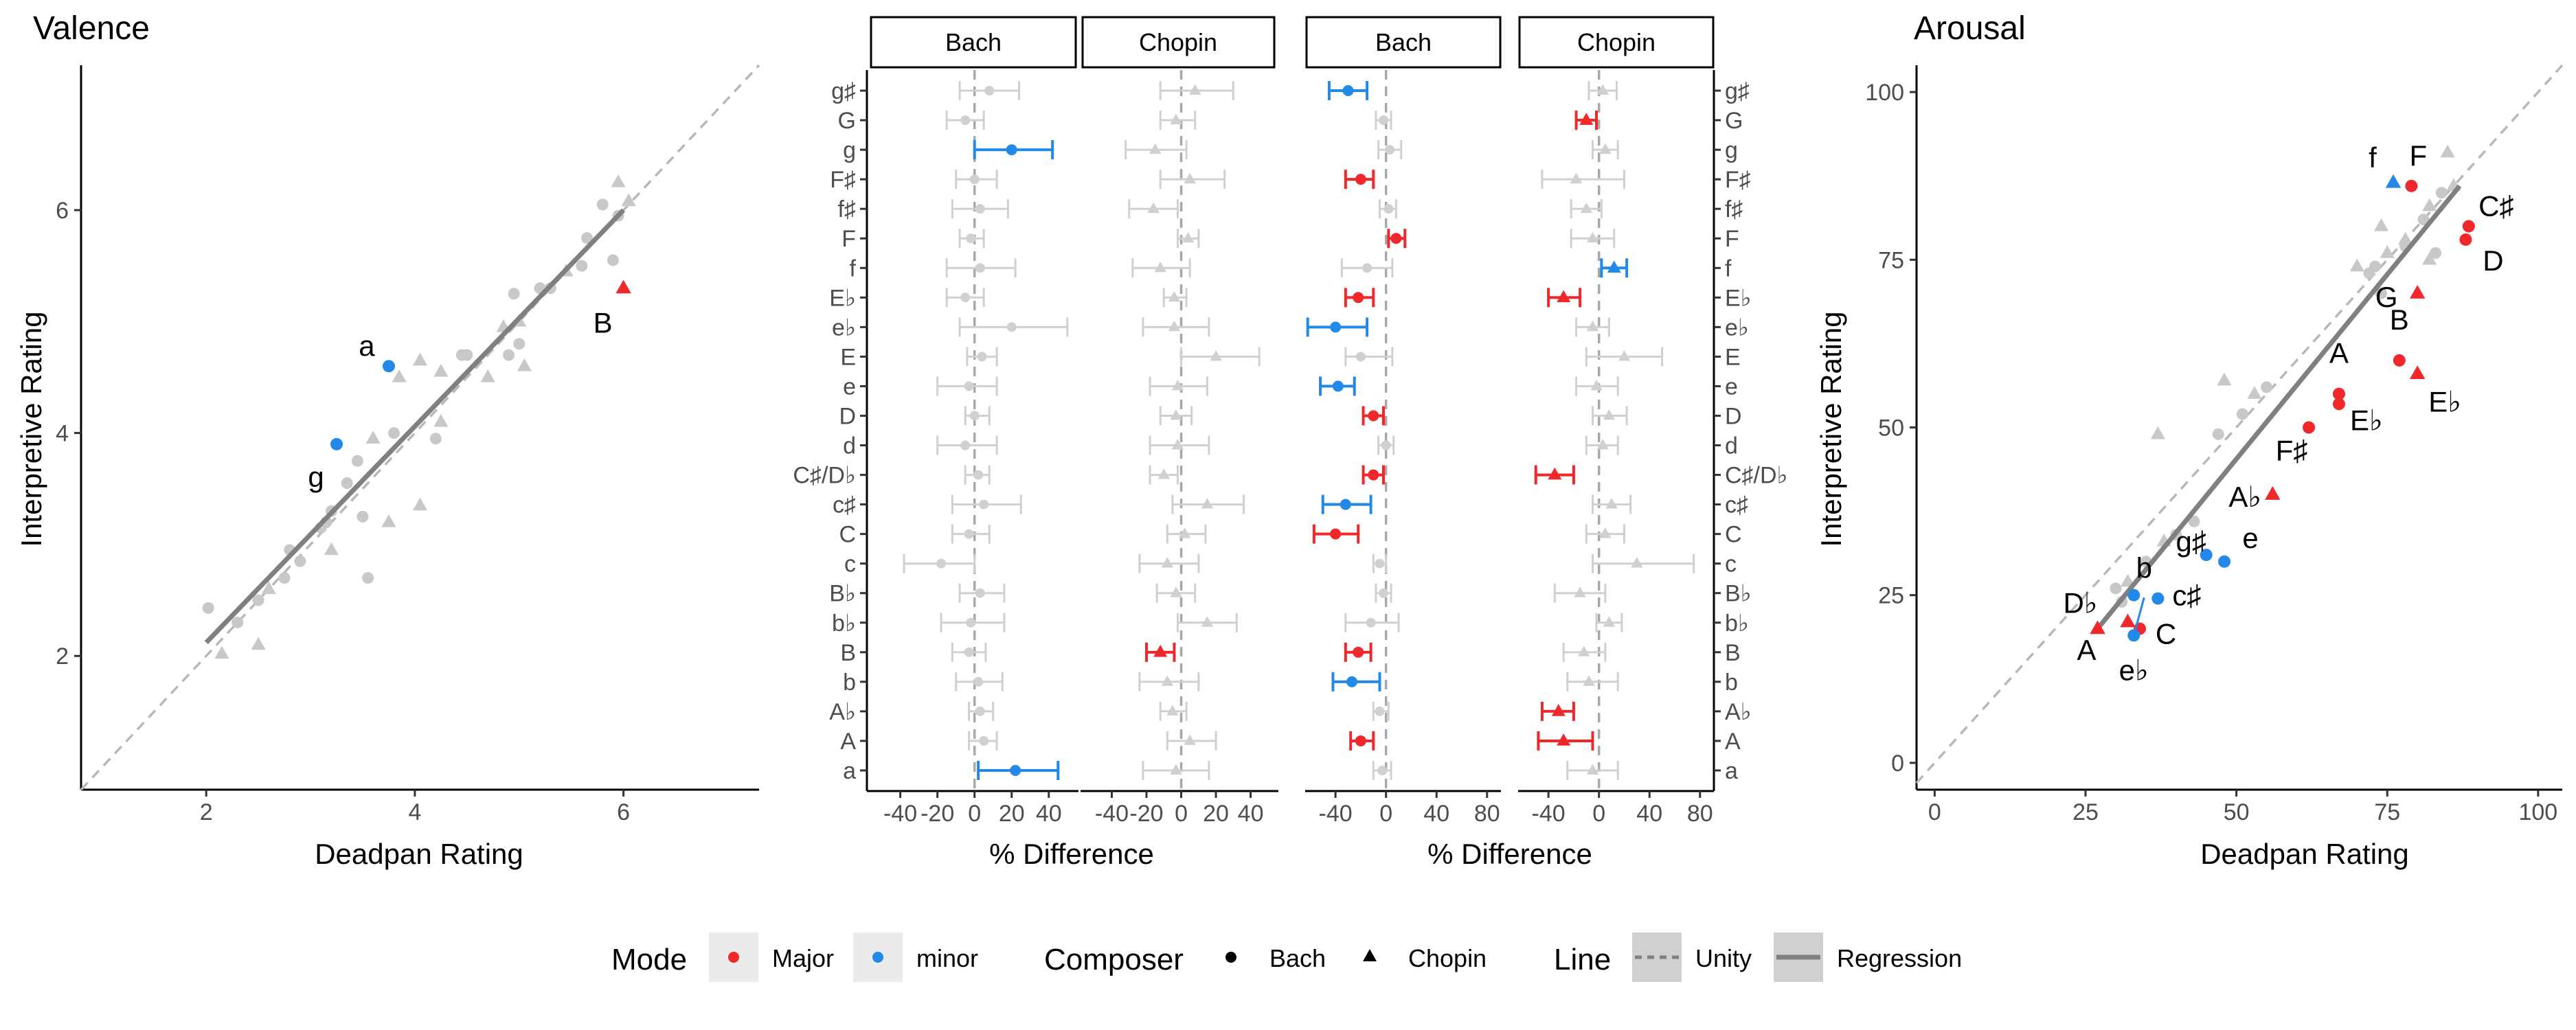 This screenshot has width=2576, height=1030. What do you see at coordinates (1732, 239) in the screenshot?
I see `category-label-right: F` at bounding box center [1732, 239].